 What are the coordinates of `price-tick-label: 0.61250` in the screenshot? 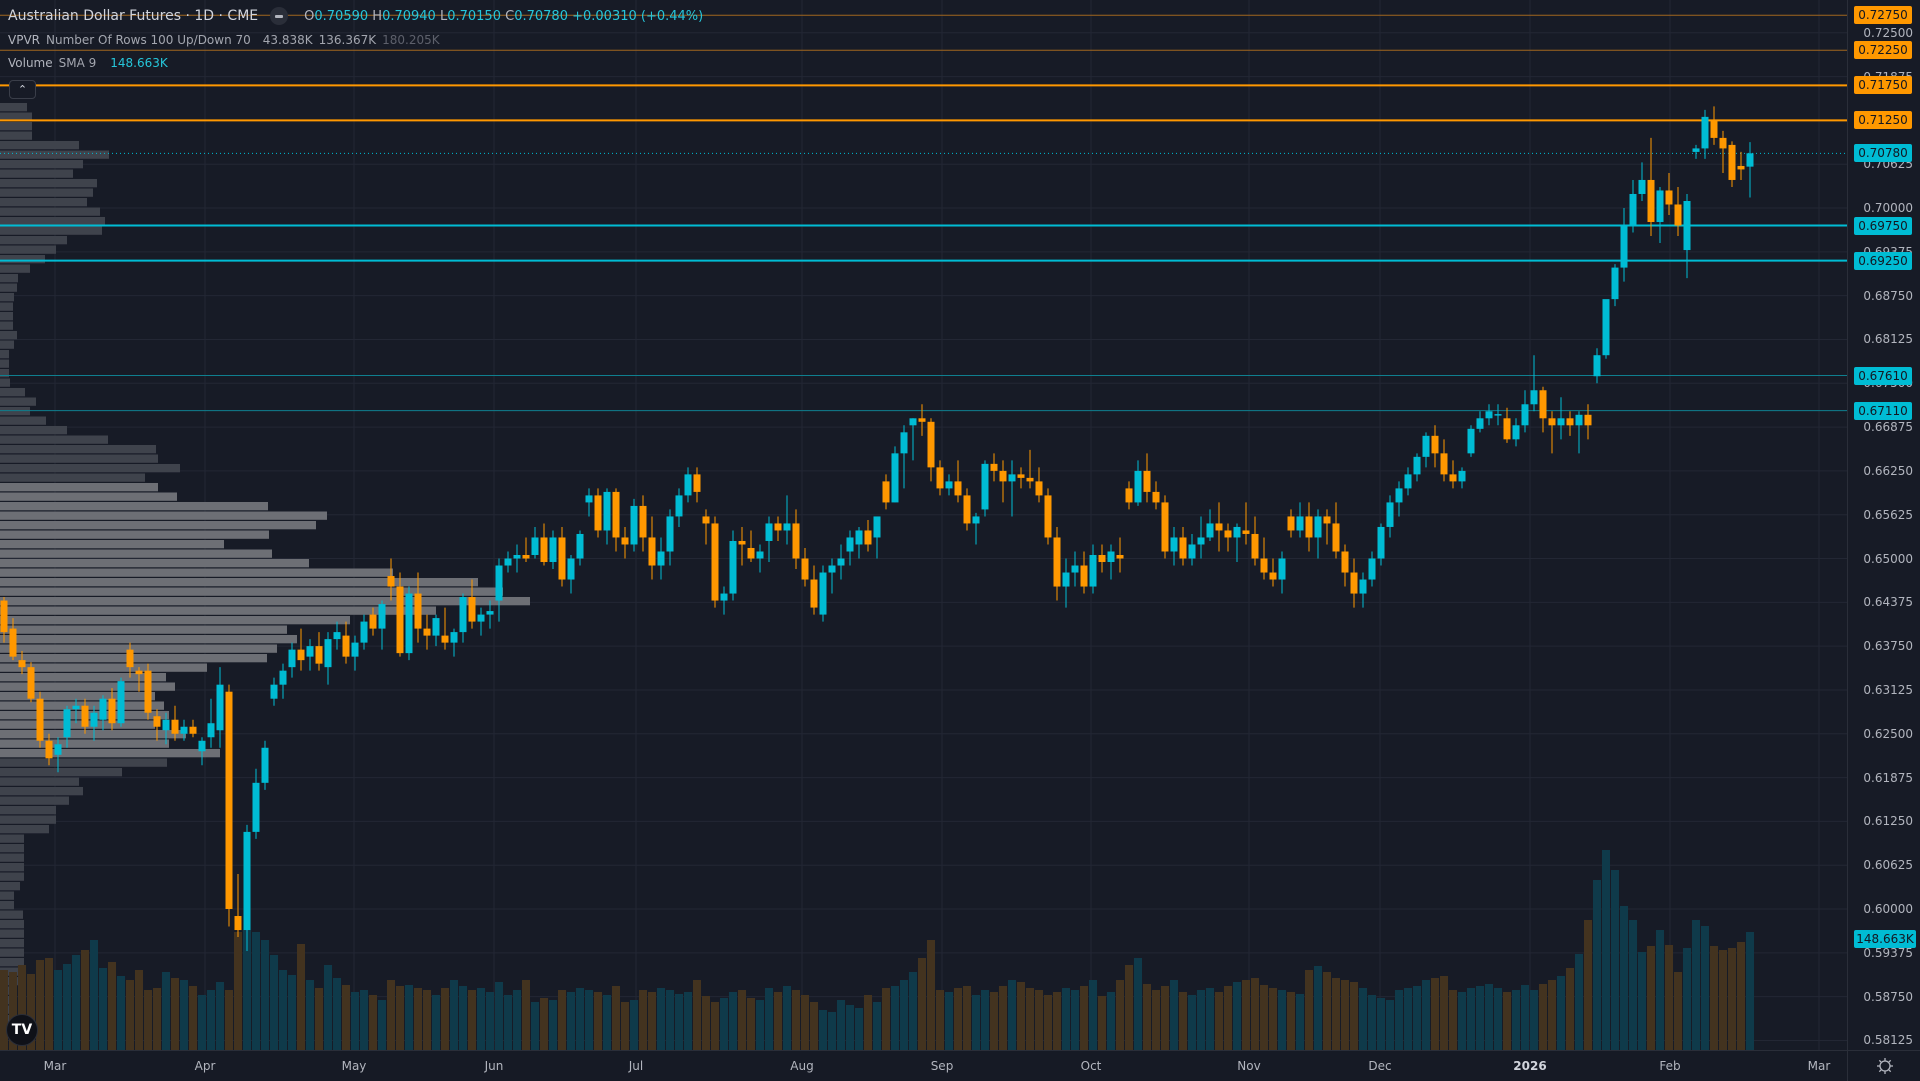 It's located at (1888, 821).